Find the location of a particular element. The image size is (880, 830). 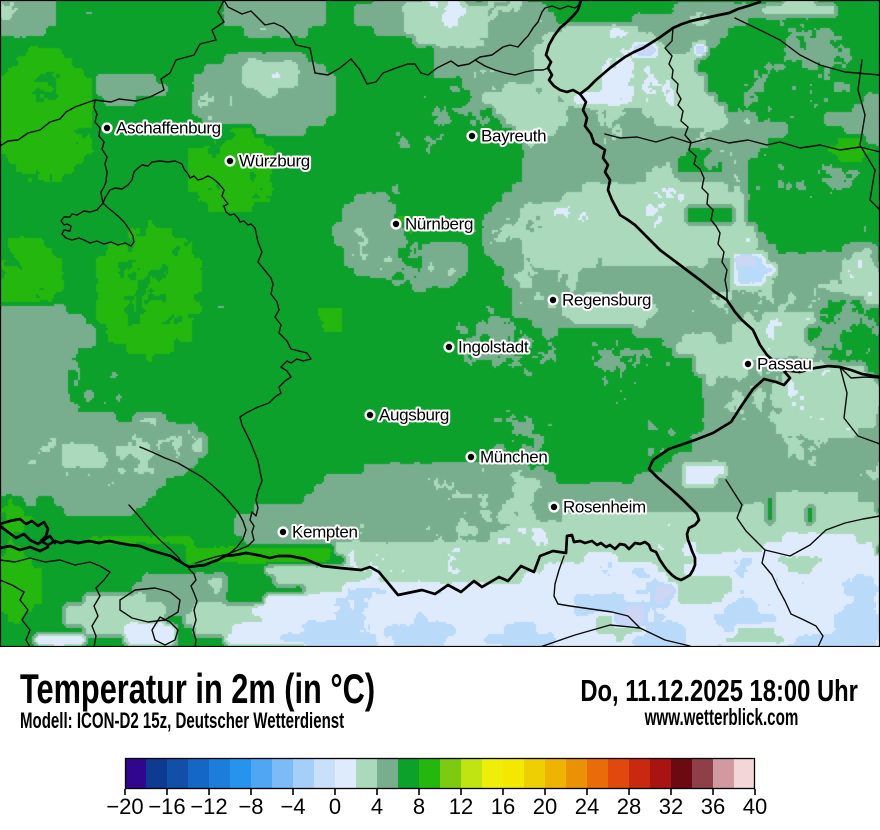

svg-text: Regensburg is located at coordinates (606, 300).